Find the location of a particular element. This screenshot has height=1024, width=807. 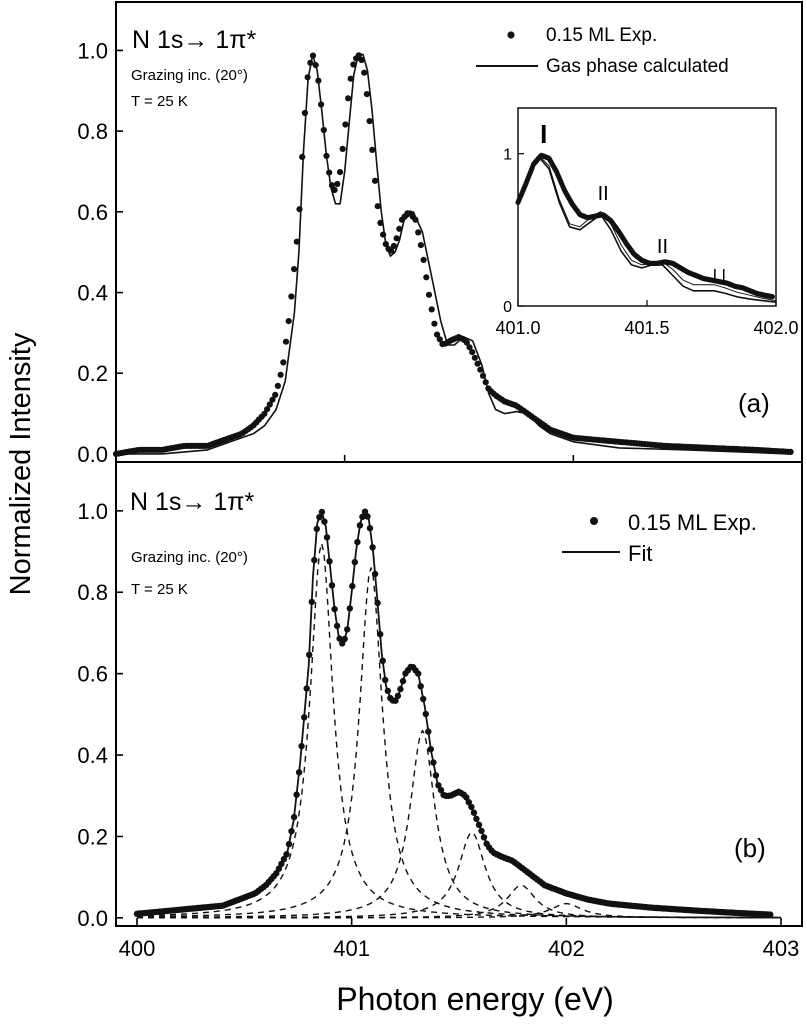

panel-a-y-ticks: 0.0 0.2 0.4 0.6 0.8 1.0 is located at coordinates (100, 252).